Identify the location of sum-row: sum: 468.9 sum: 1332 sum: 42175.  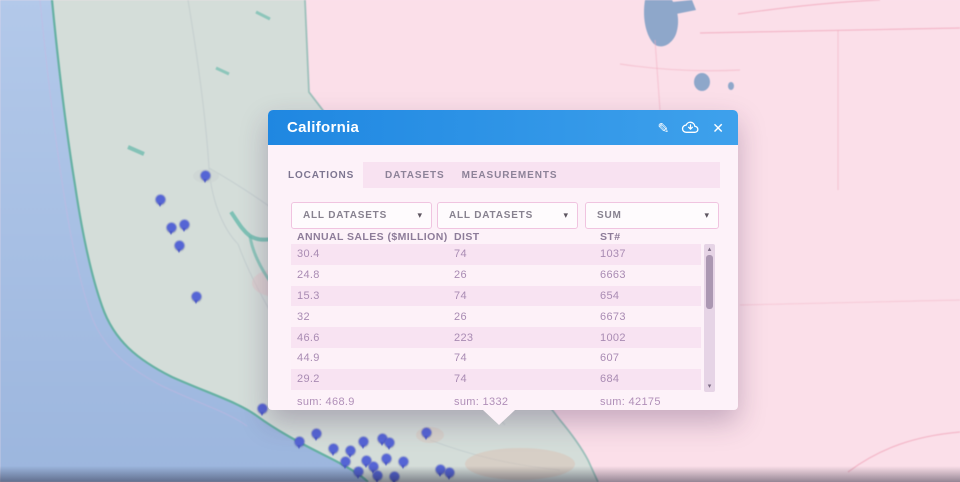
(496, 402).